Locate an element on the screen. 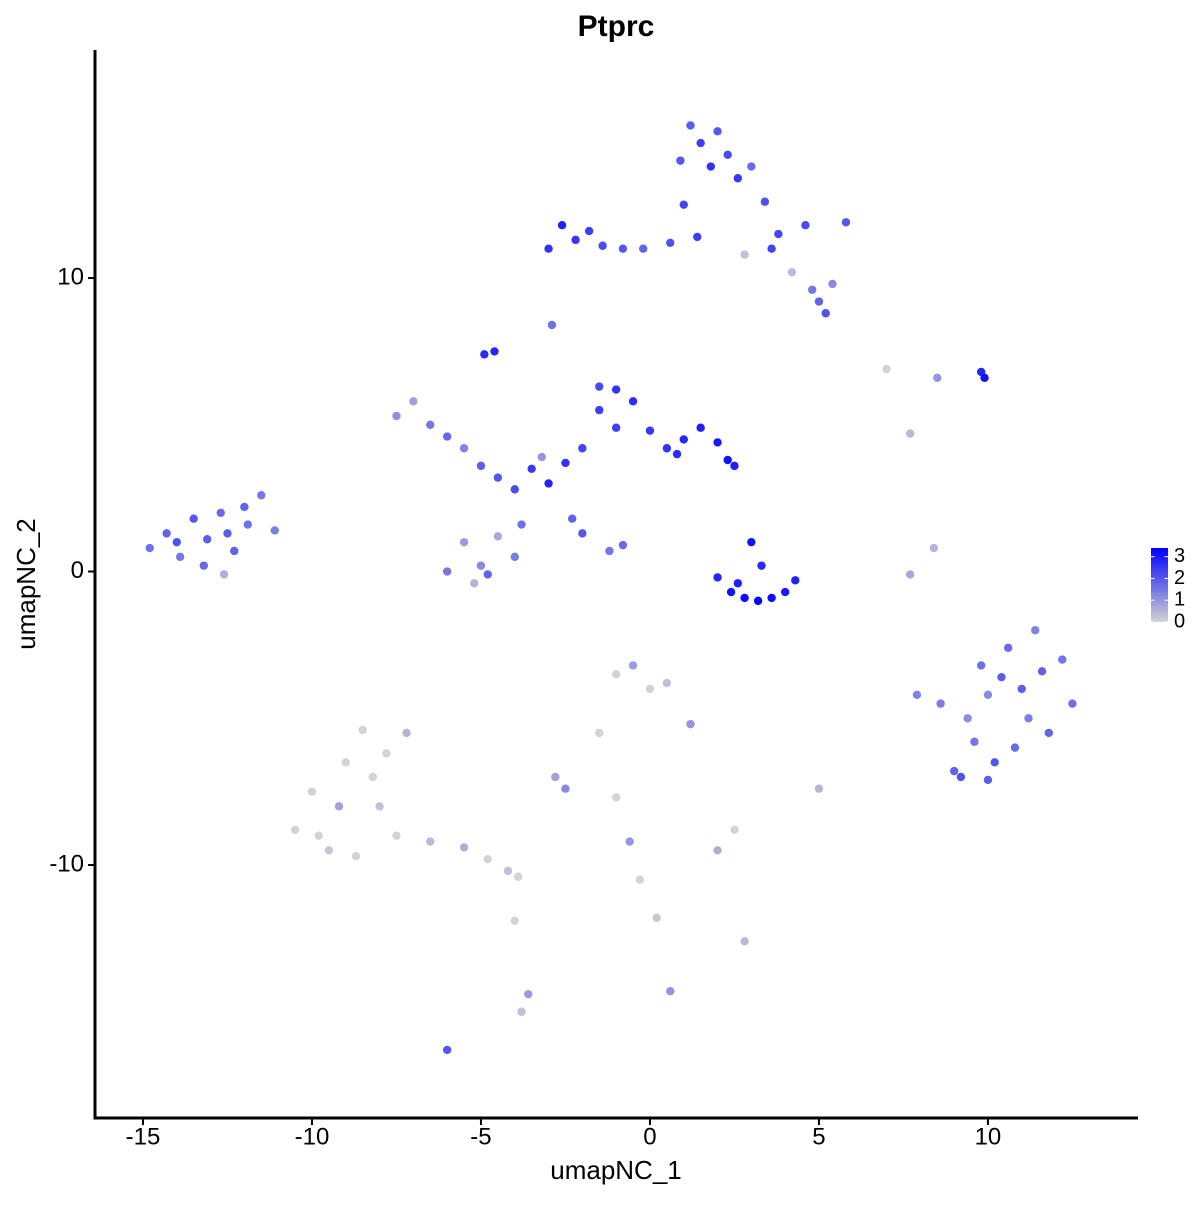  colorbar-label: 1 is located at coordinates (1179, 600).